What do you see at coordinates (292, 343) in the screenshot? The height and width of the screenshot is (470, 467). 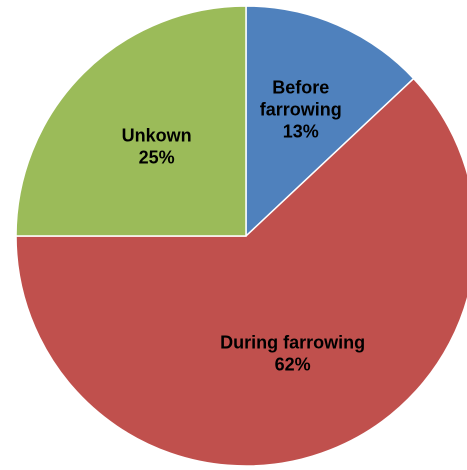 I see `slice-name-label: During farrowing` at bounding box center [292, 343].